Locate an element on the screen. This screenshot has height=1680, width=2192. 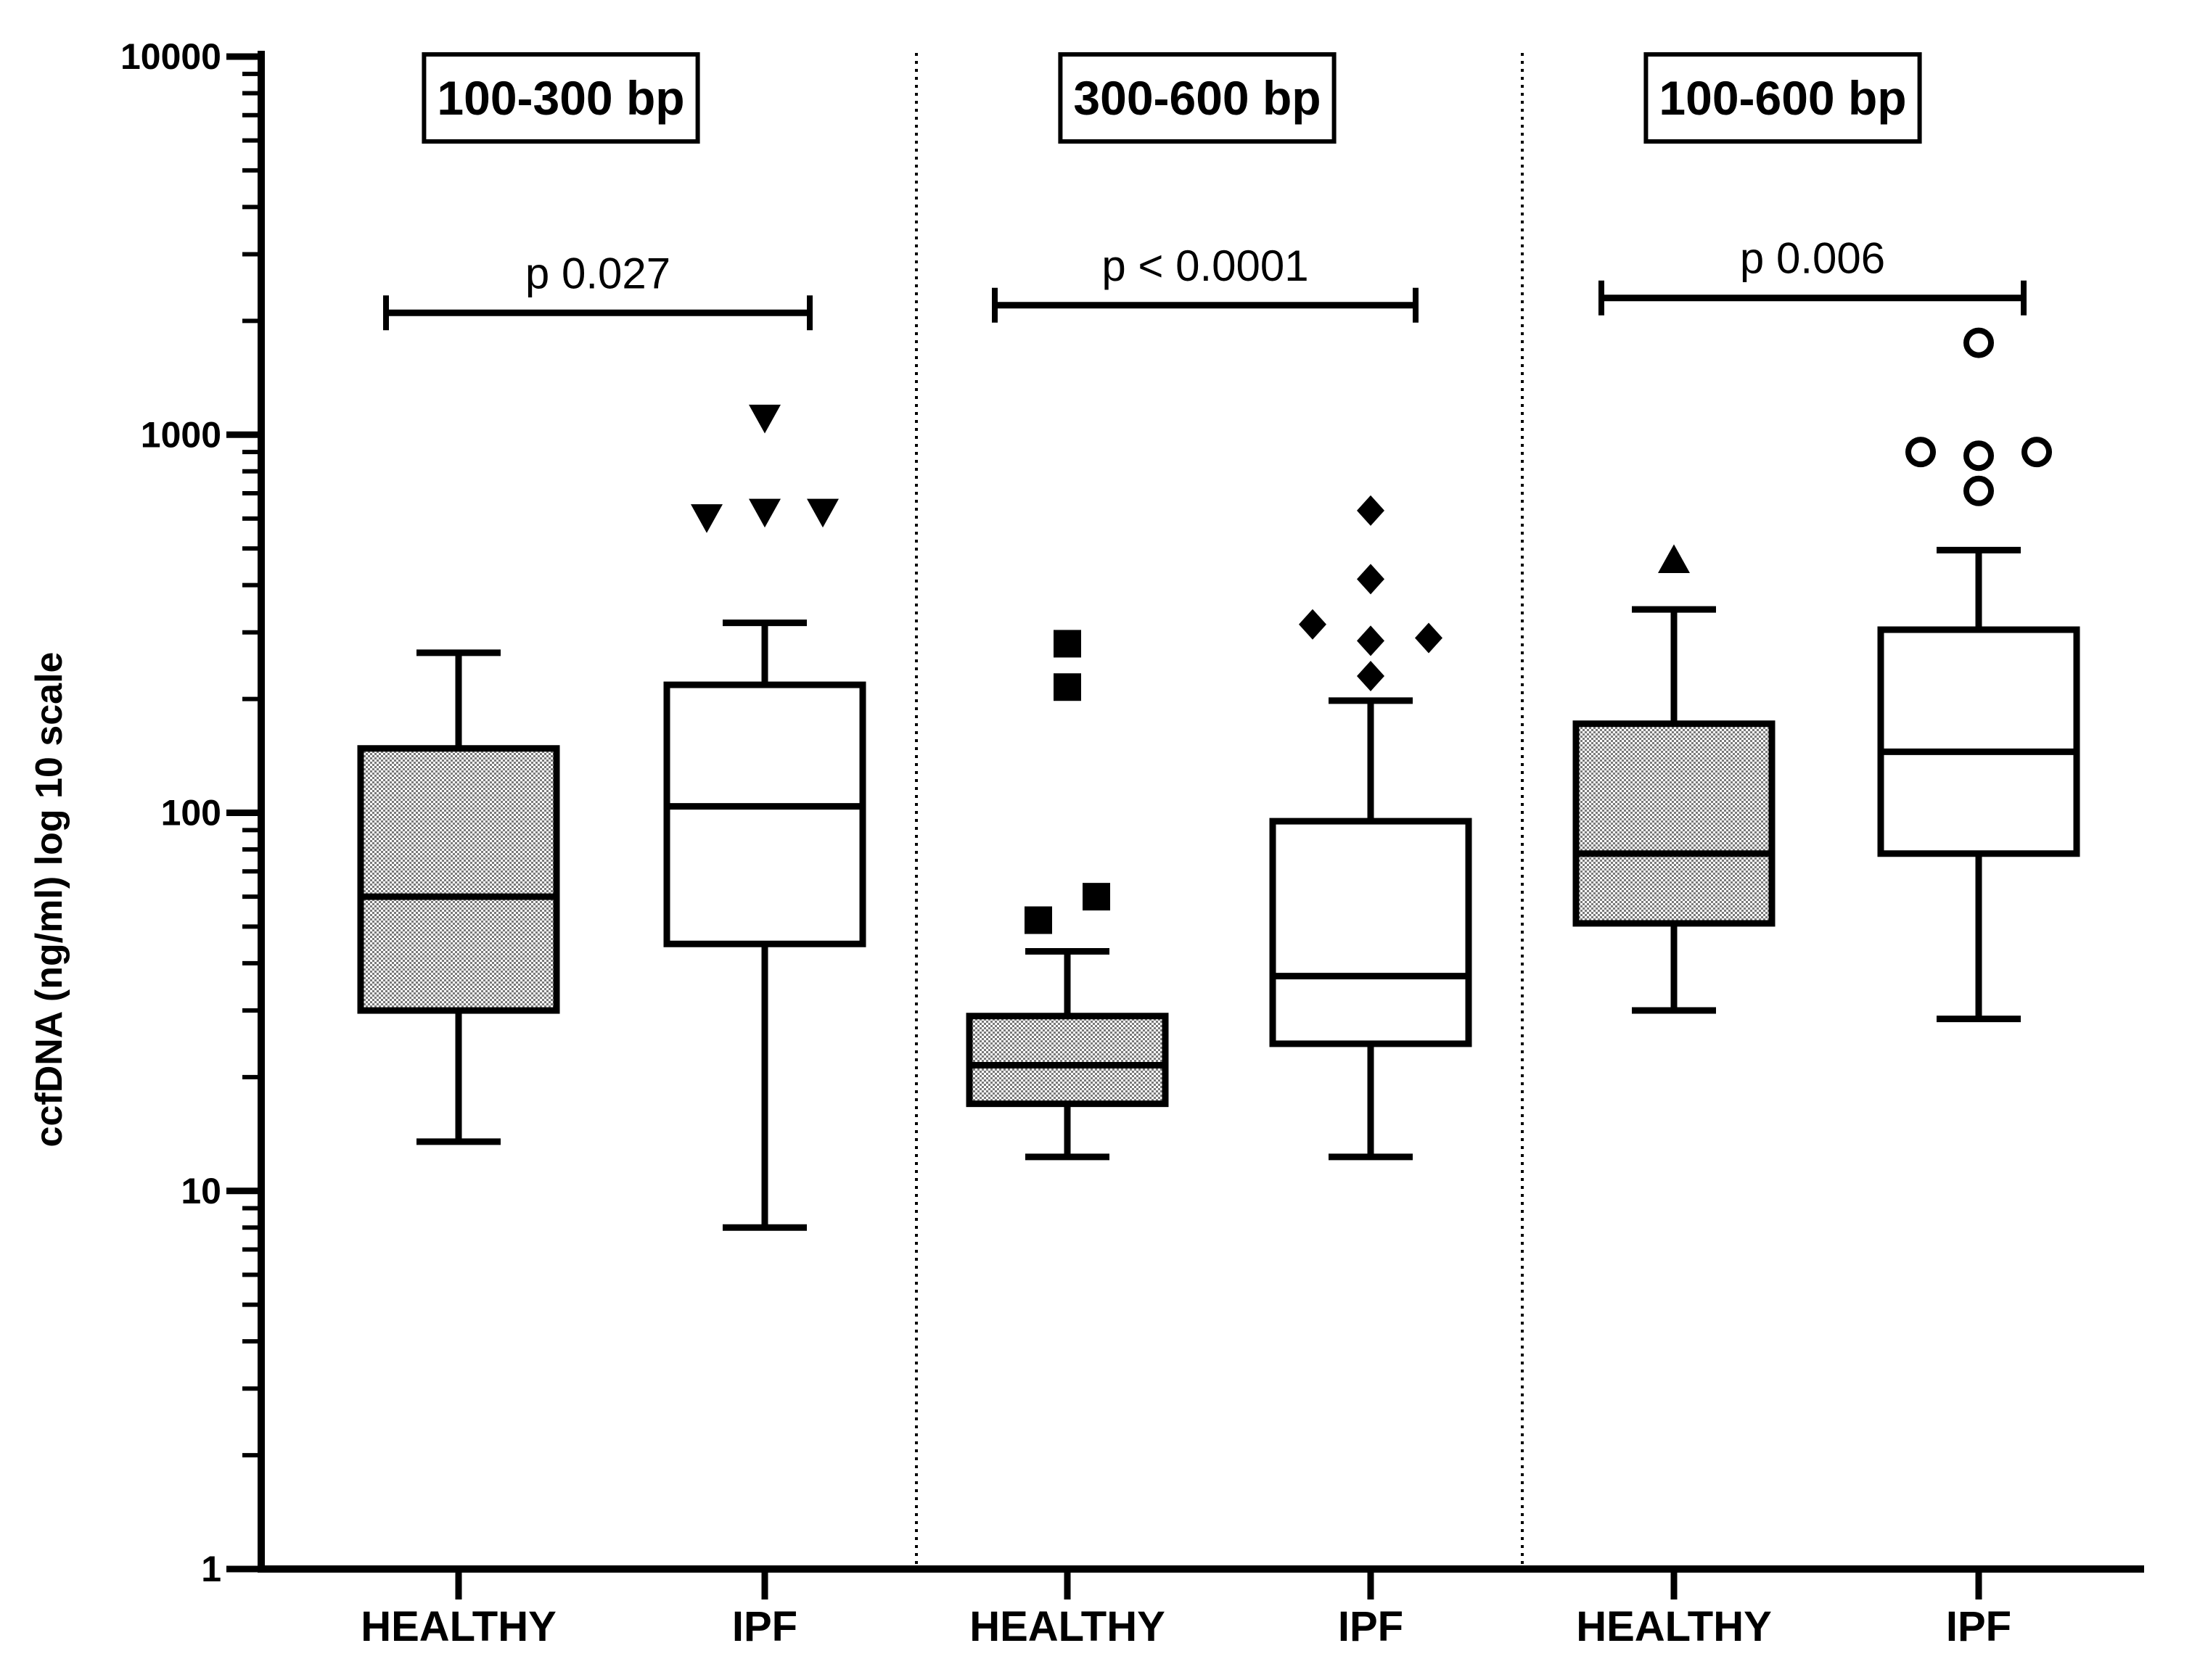
y-tick-label: 1000 is located at coordinates (181, 435).